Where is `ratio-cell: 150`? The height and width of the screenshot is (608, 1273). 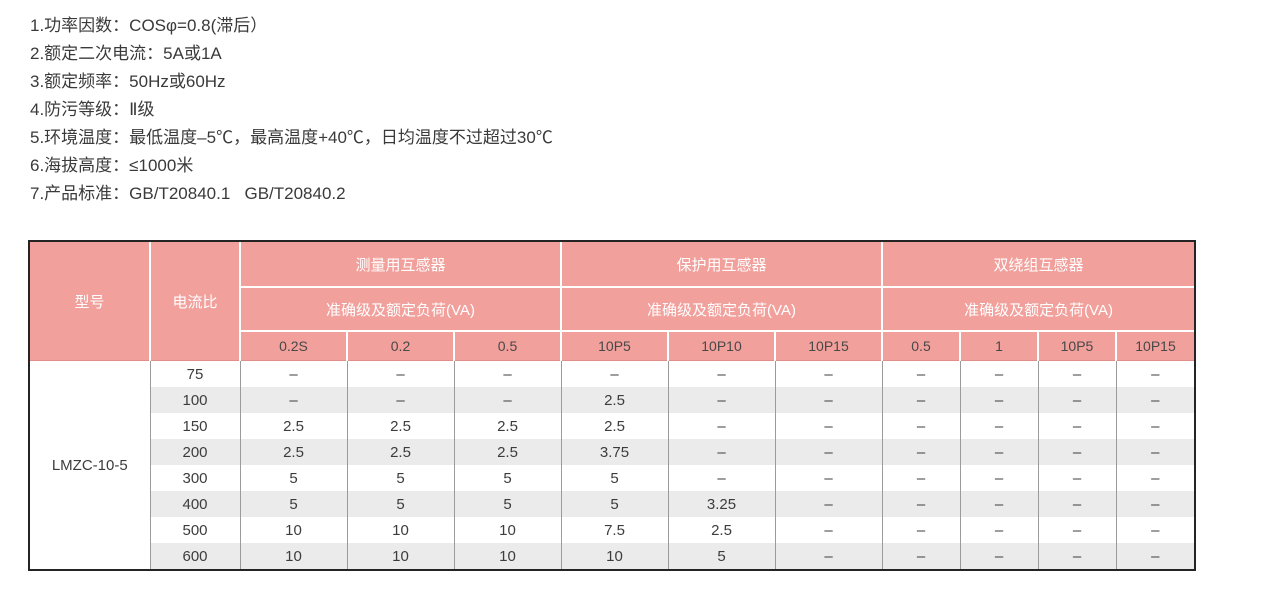 ratio-cell: 150 is located at coordinates (195, 426).